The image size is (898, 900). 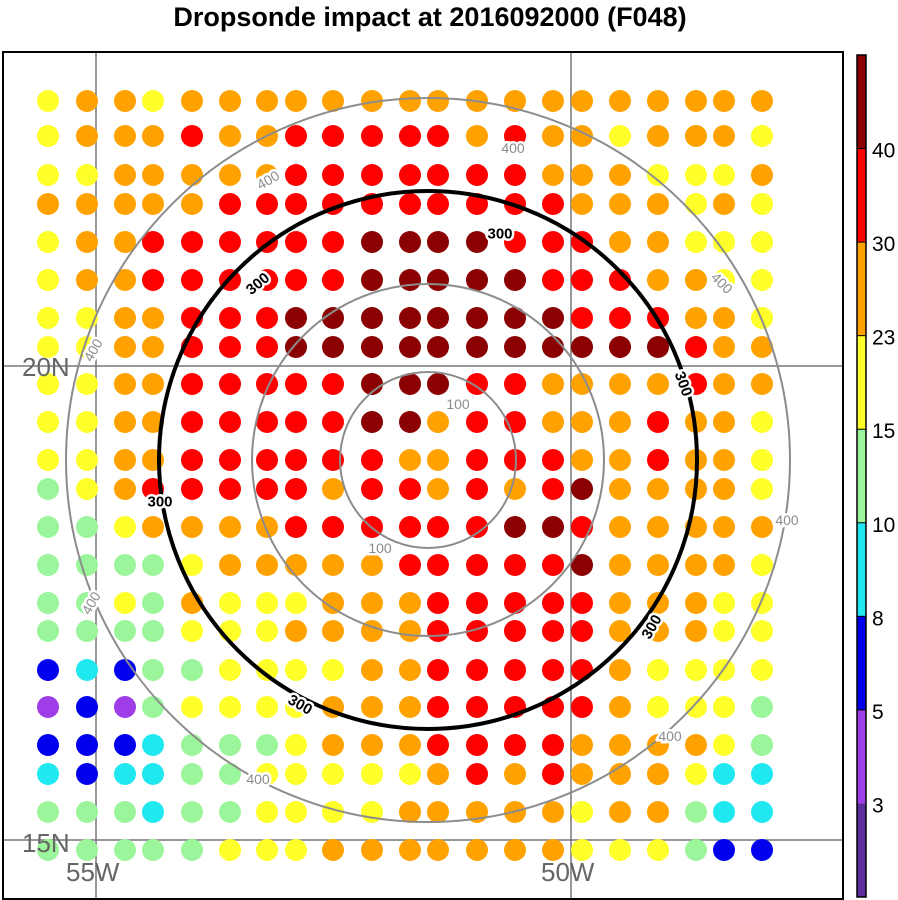 I want to click on lat-label: 20N, so click(x=46, y=367).